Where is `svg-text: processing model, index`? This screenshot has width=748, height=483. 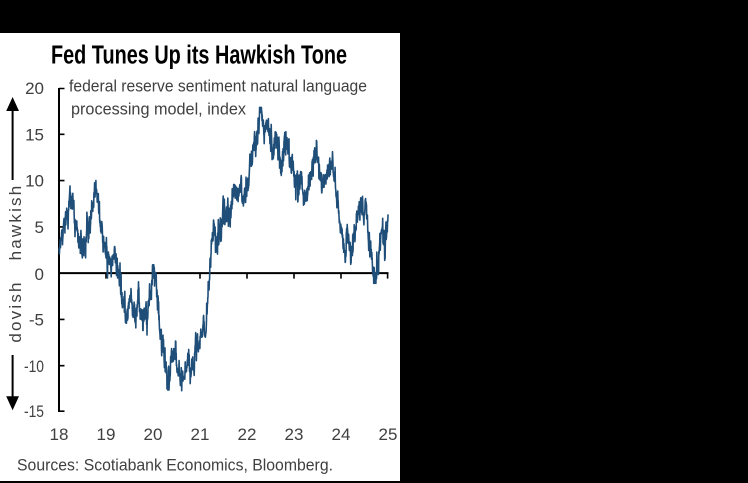 svg-text: processing model, index is located at coordinates (159, 110).